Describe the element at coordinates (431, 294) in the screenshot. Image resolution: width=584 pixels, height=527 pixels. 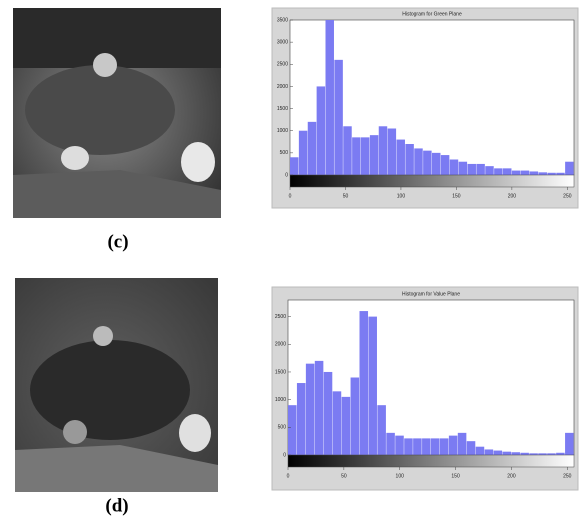
I see `chart-title: Histogram for Value Plane` at that location.